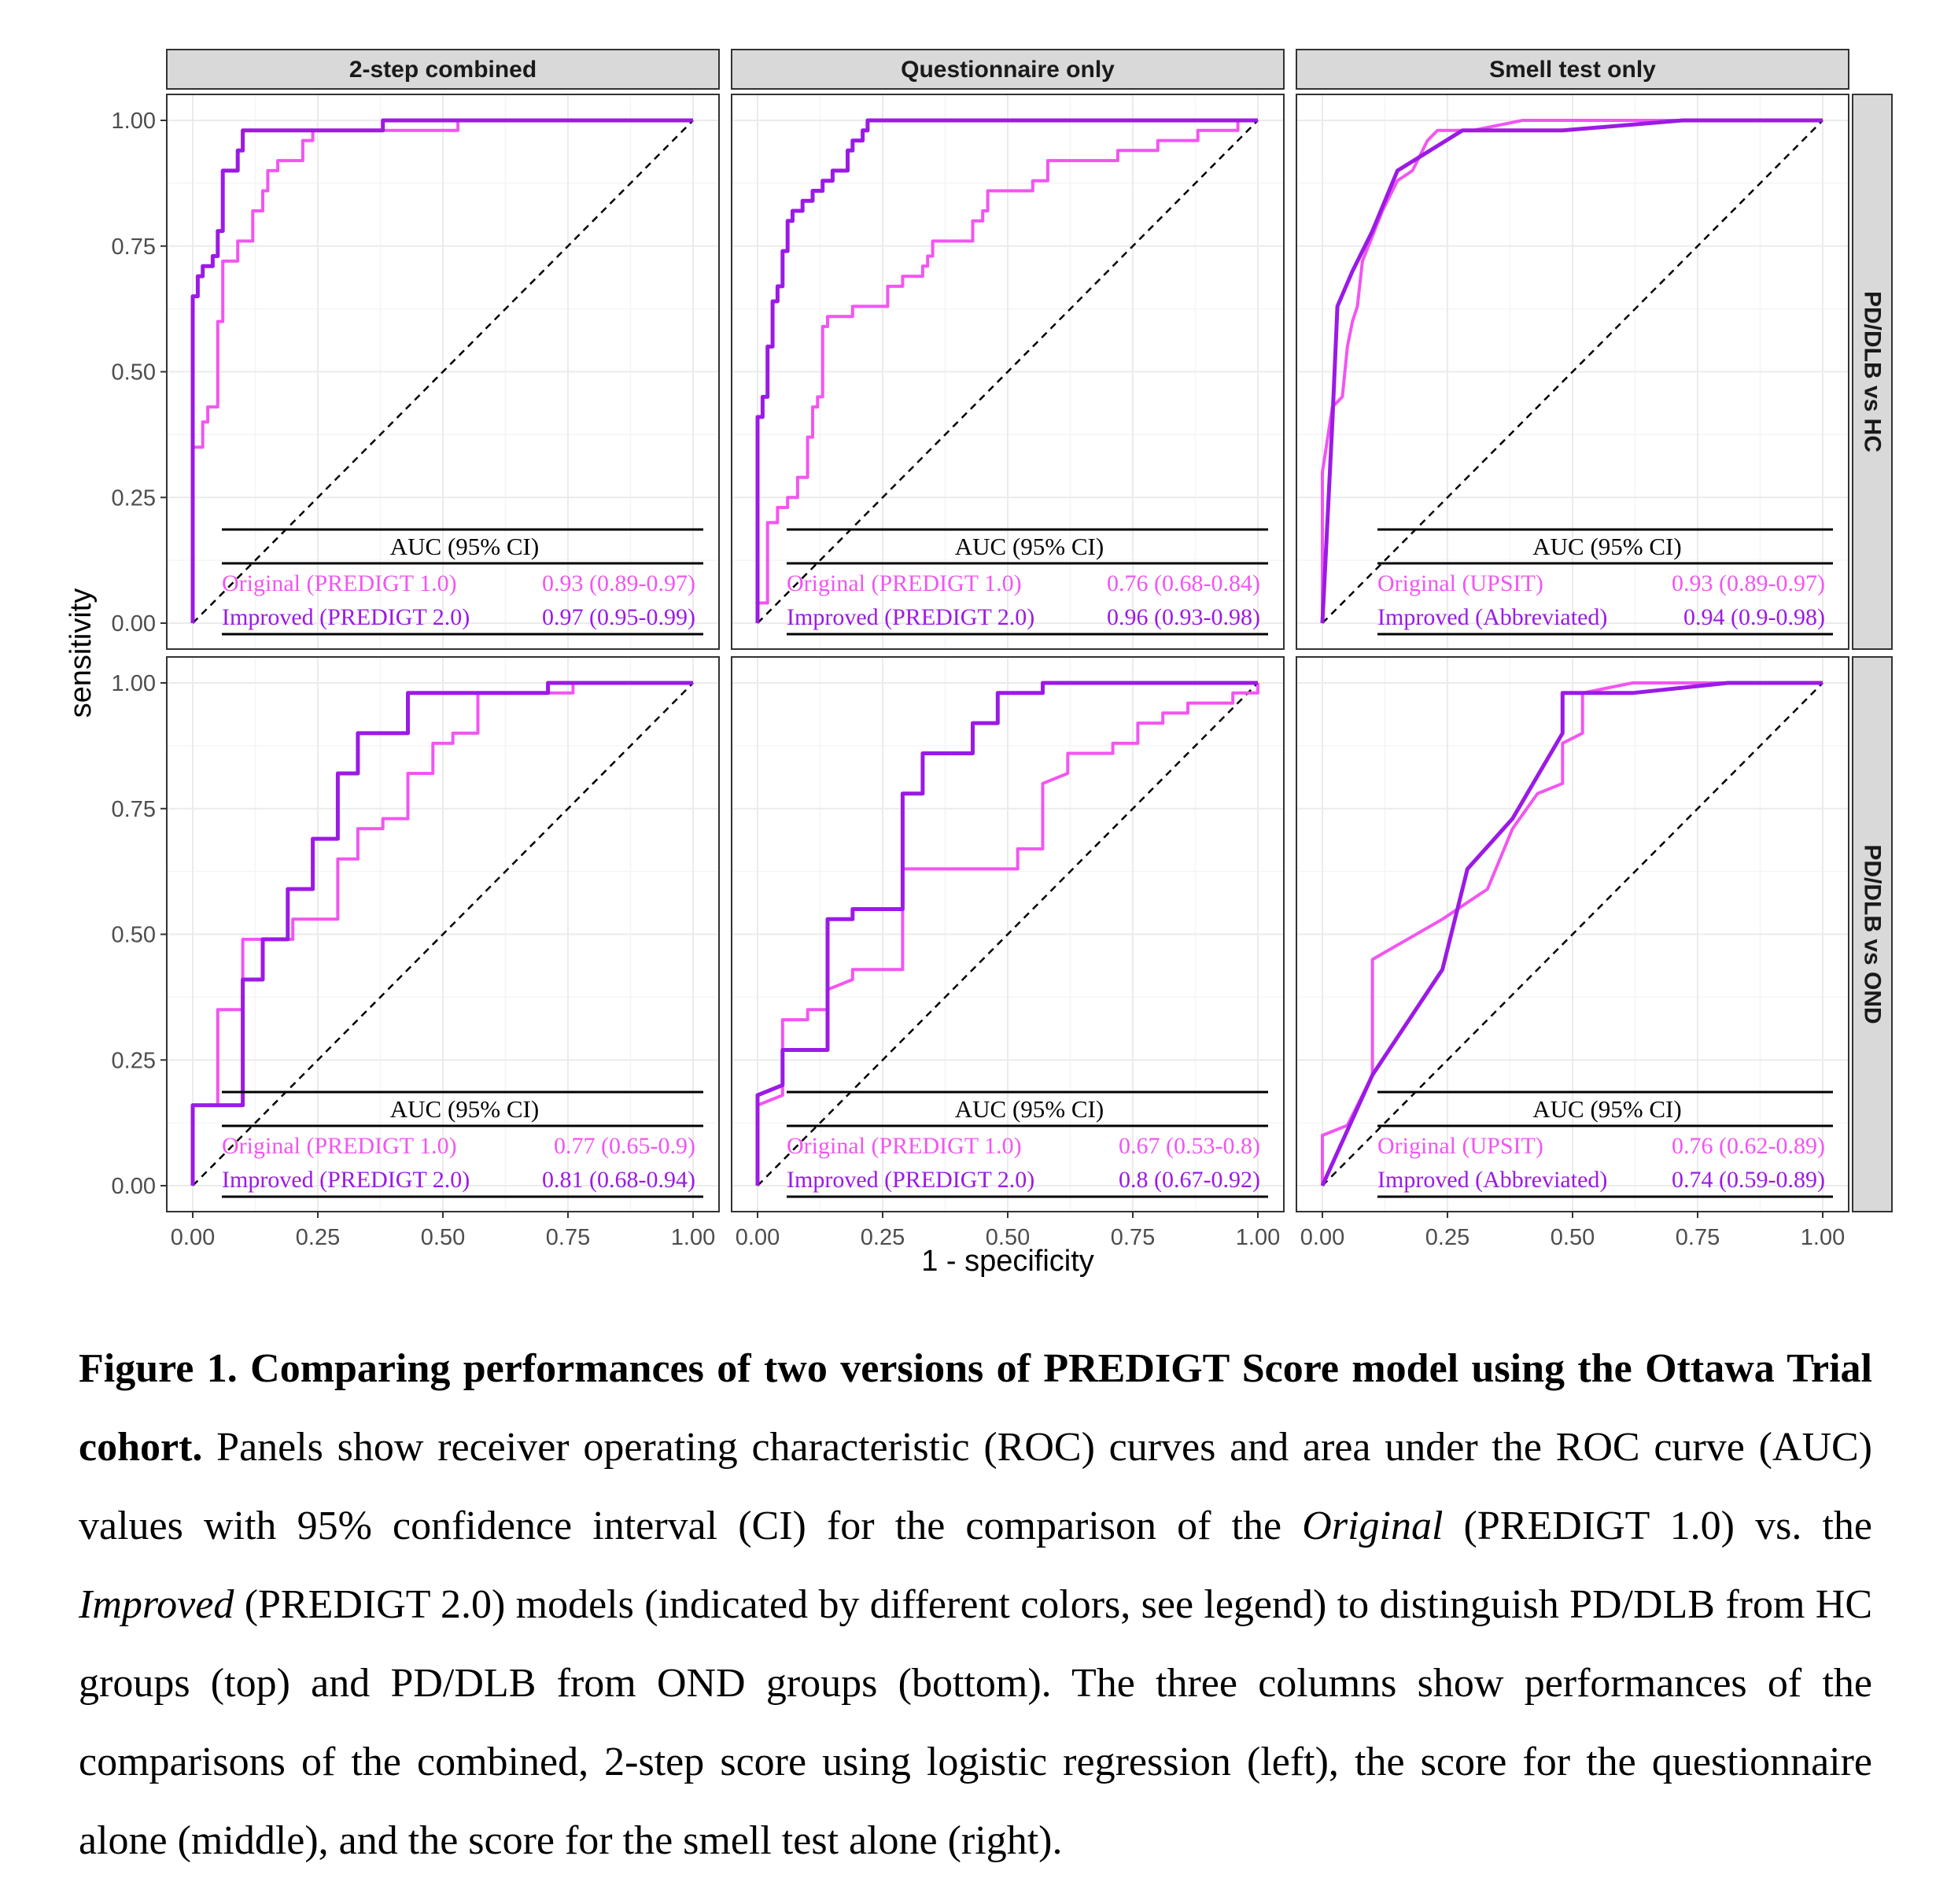 Image resolution: width=1947 pixels, height=1904 pixels. Describe the element at coordinates (1007, 1261) in the screenshot. I see `x-axis-title: 1 - specificity` at that location.